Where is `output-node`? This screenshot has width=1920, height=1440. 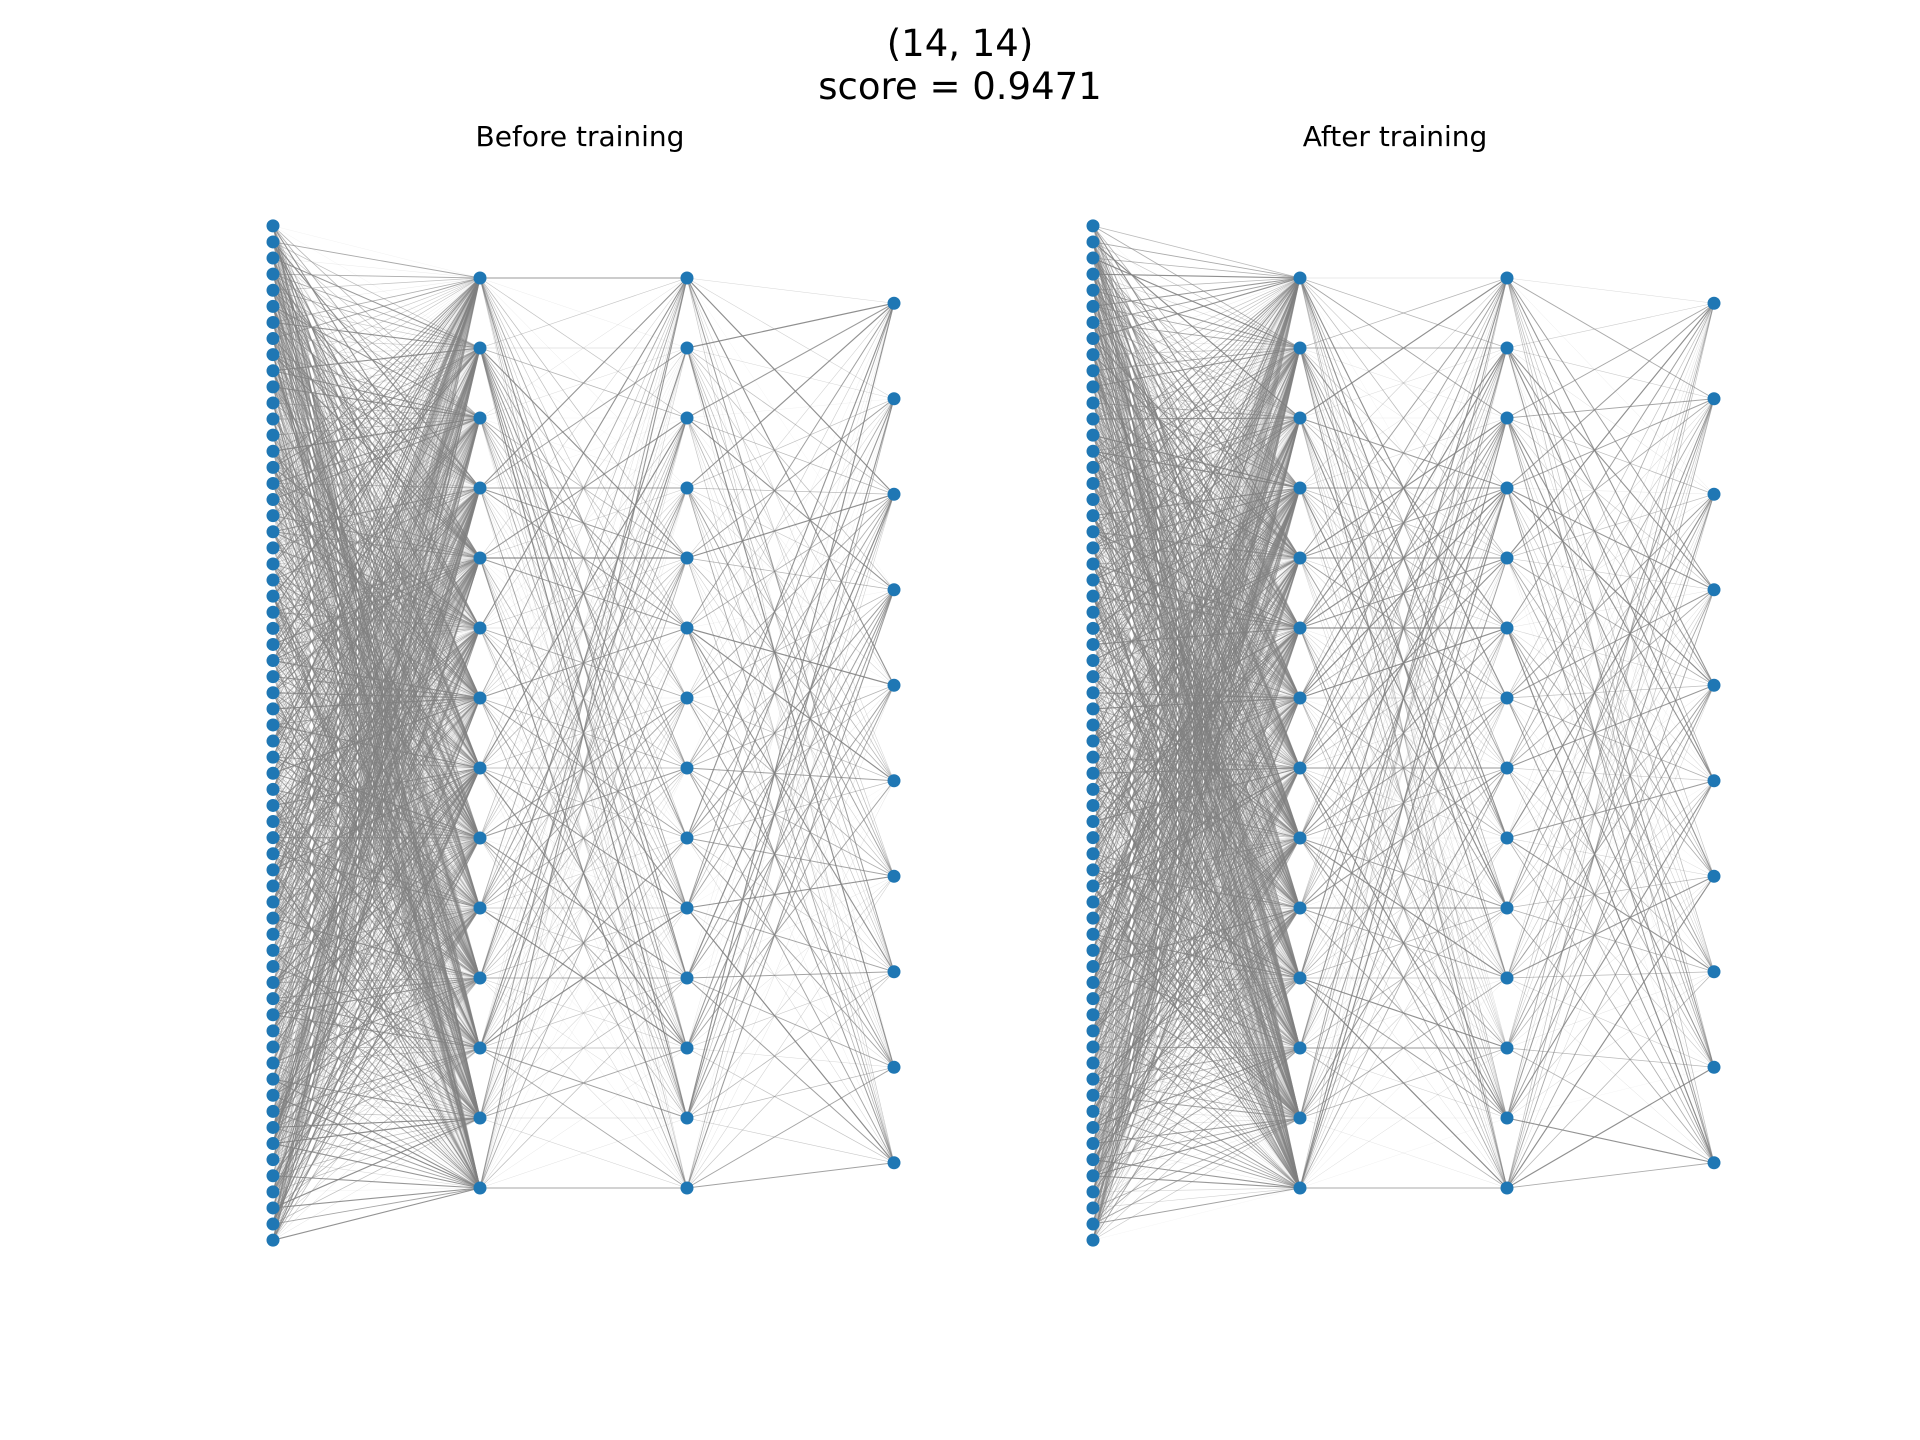 output-node is located at coordinates (894, 781).